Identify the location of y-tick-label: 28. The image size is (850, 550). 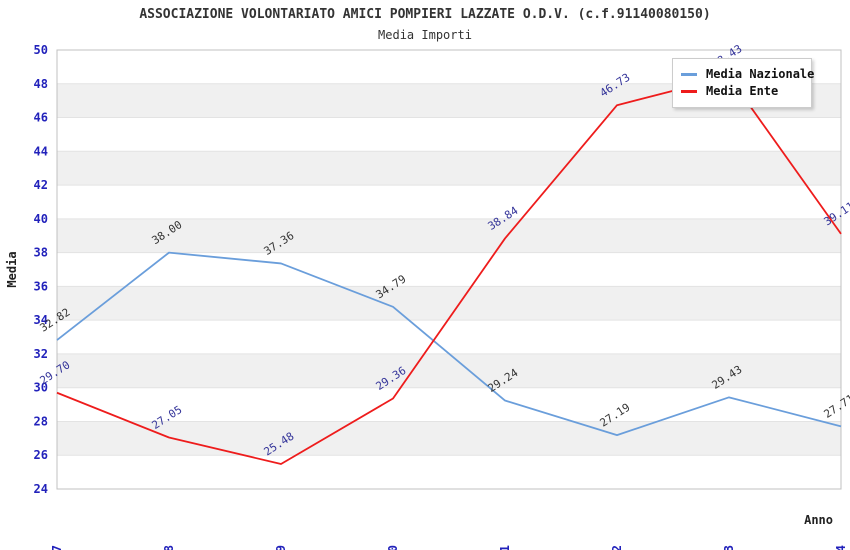
(41, 421).